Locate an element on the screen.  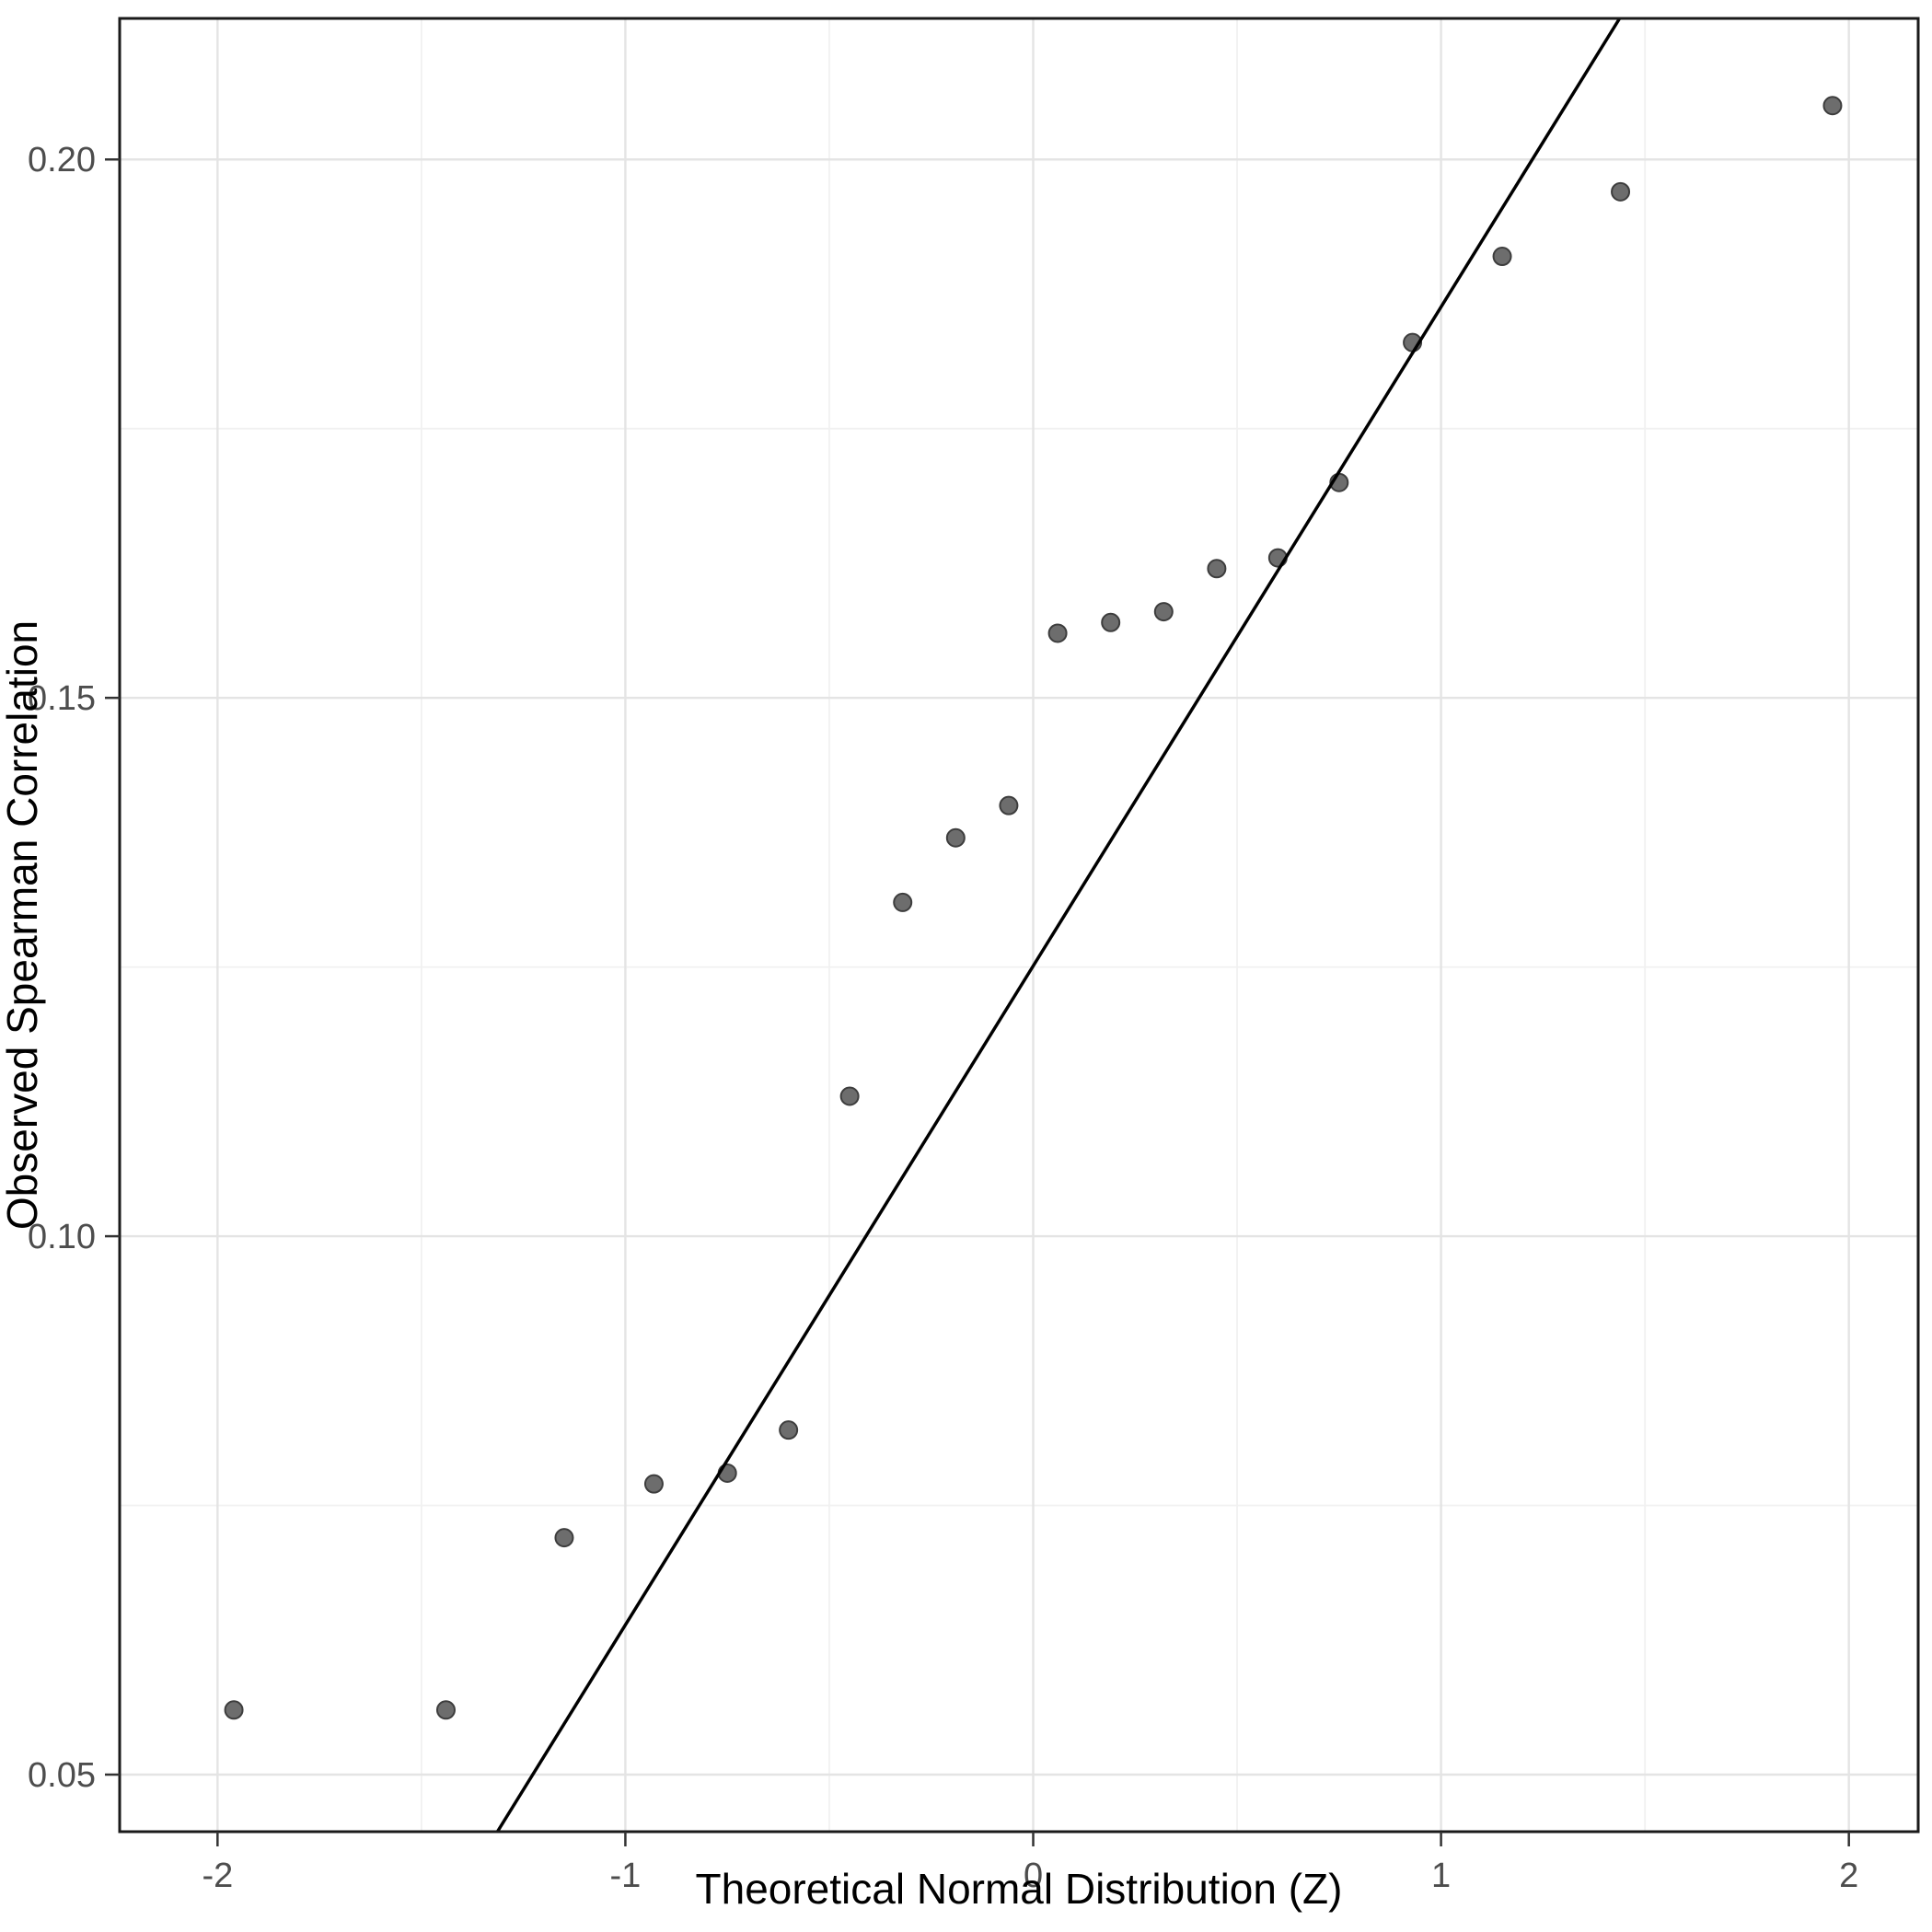
y-tick-label: 0.10 is located at coordinates (62, 1237).